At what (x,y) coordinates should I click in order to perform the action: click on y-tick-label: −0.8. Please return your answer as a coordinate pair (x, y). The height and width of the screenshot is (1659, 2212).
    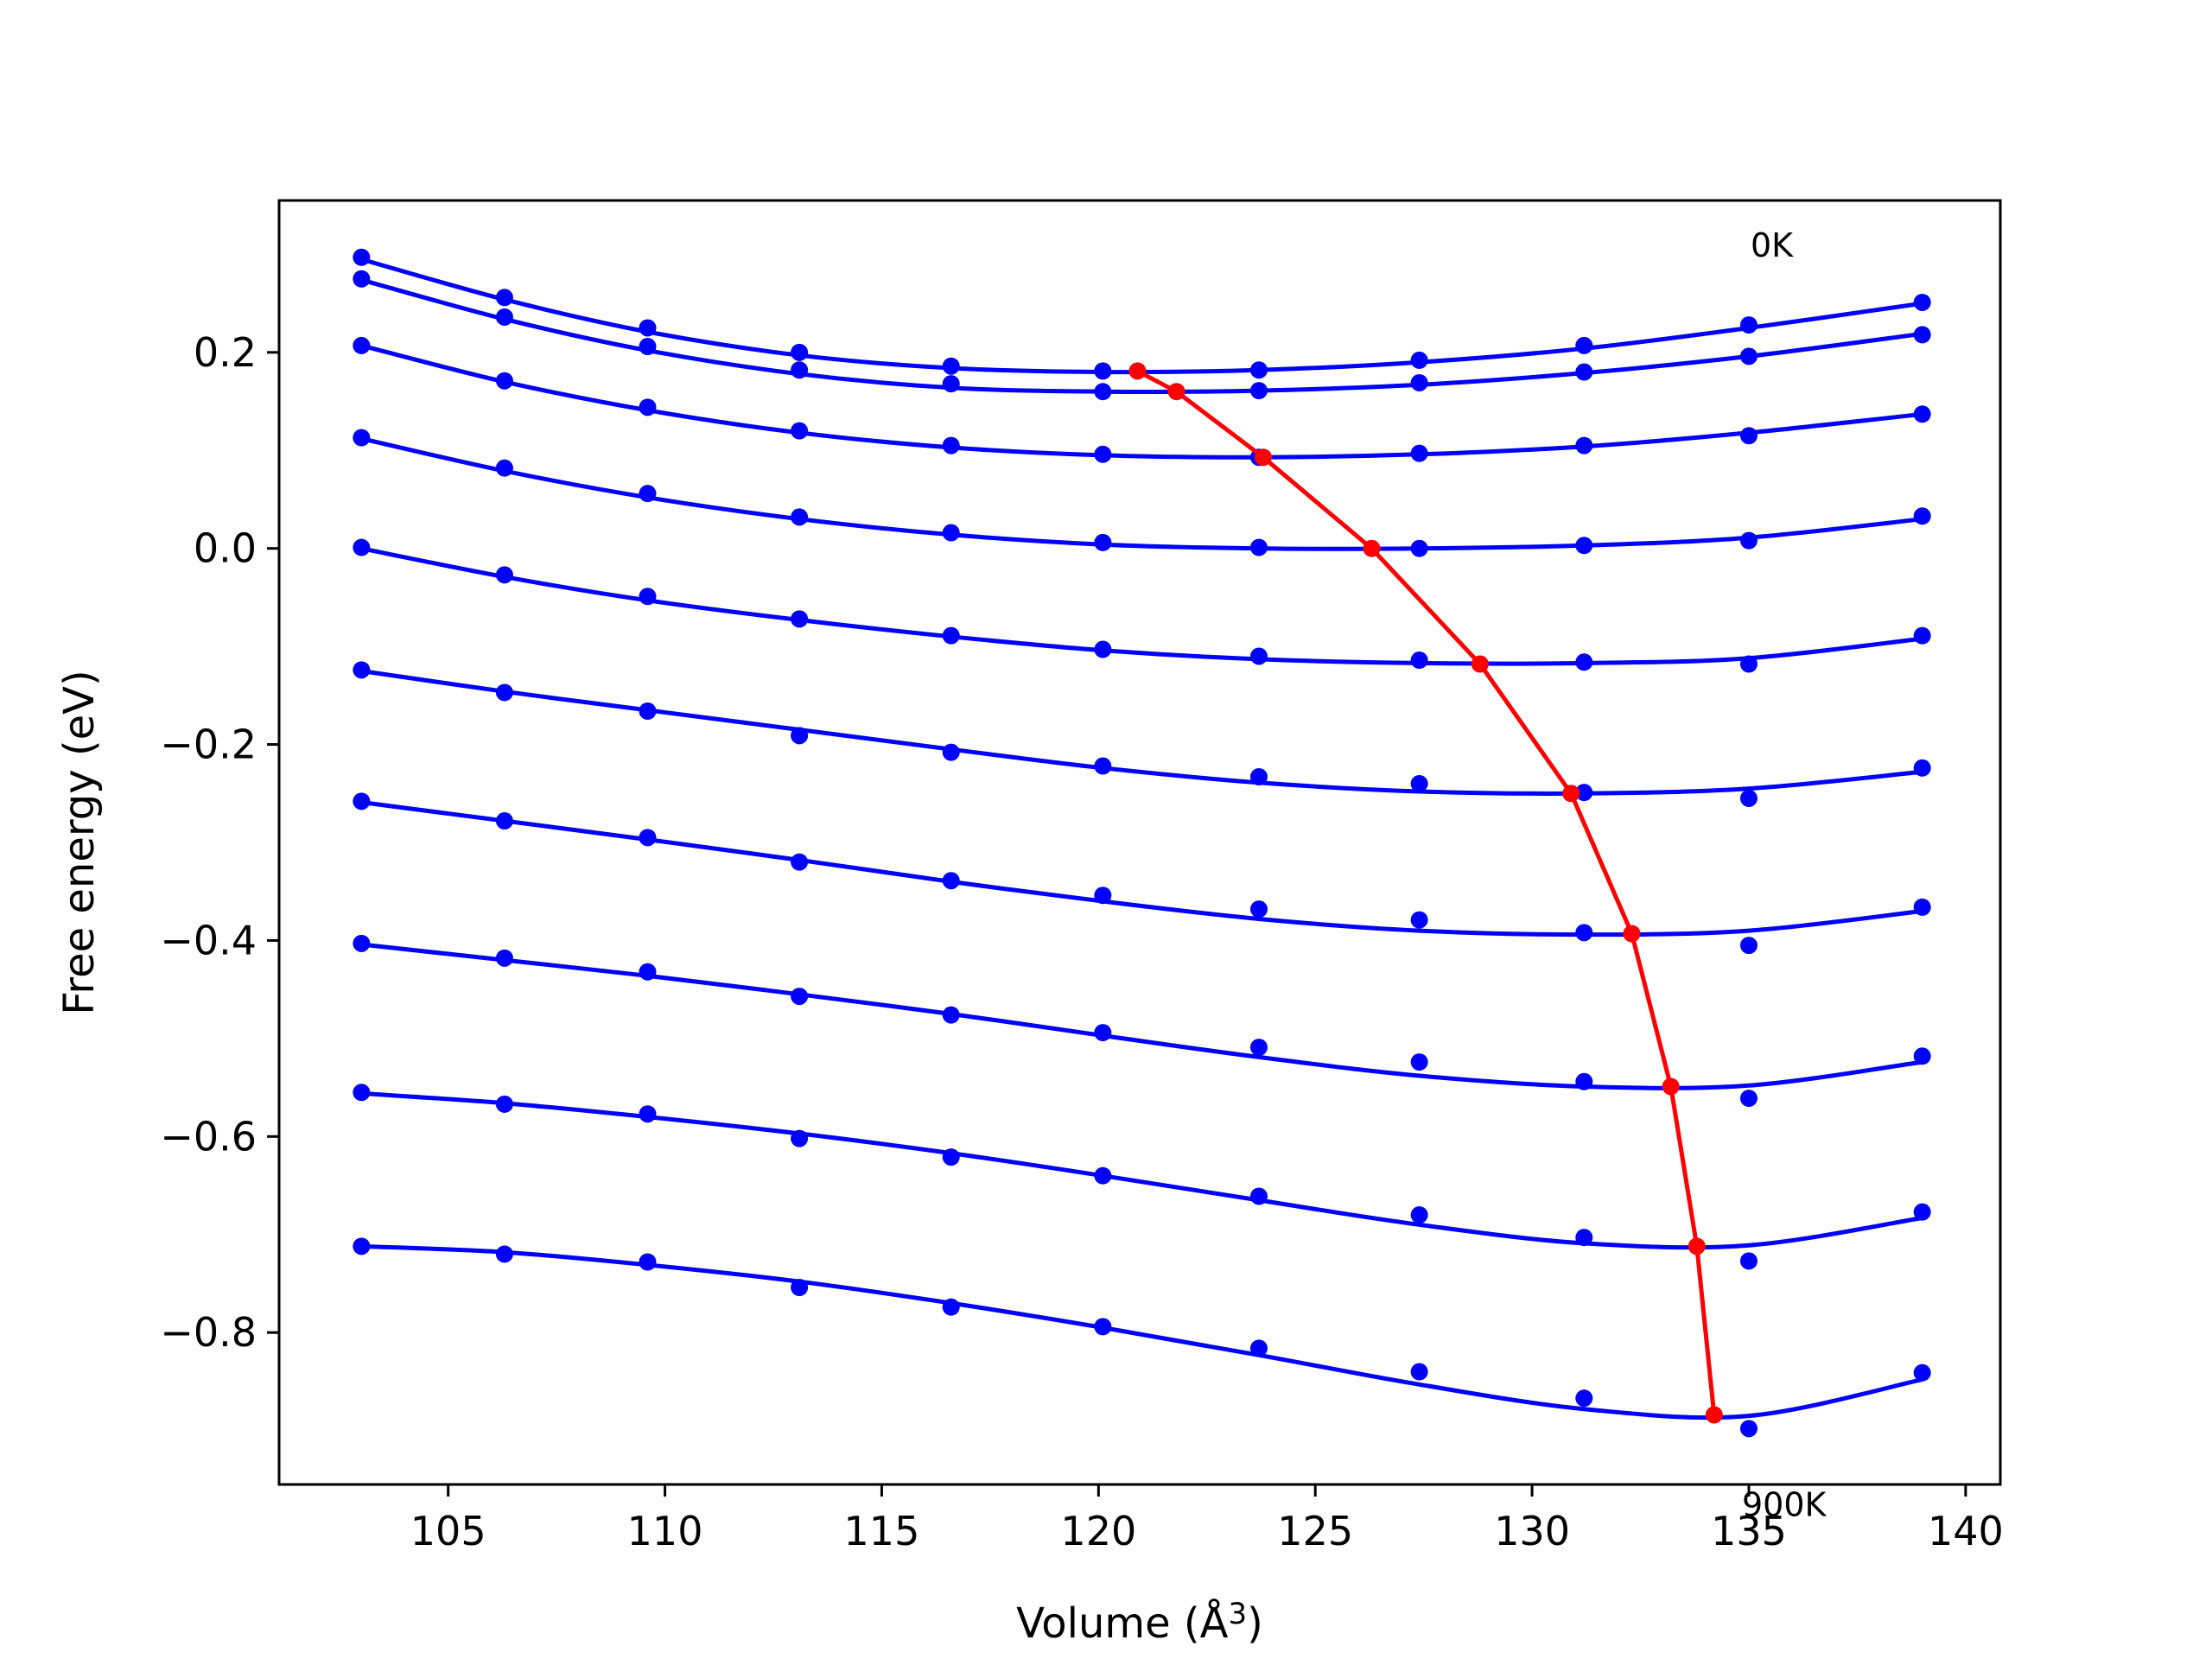
    Looking at the image, I should click on (208, 1332).